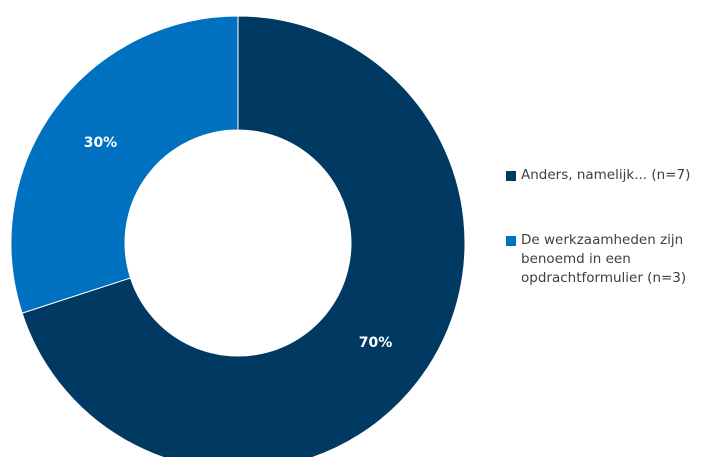  I want to click on legend-item-anders: Anders, namelijk... (n=7), so click(610, 175).